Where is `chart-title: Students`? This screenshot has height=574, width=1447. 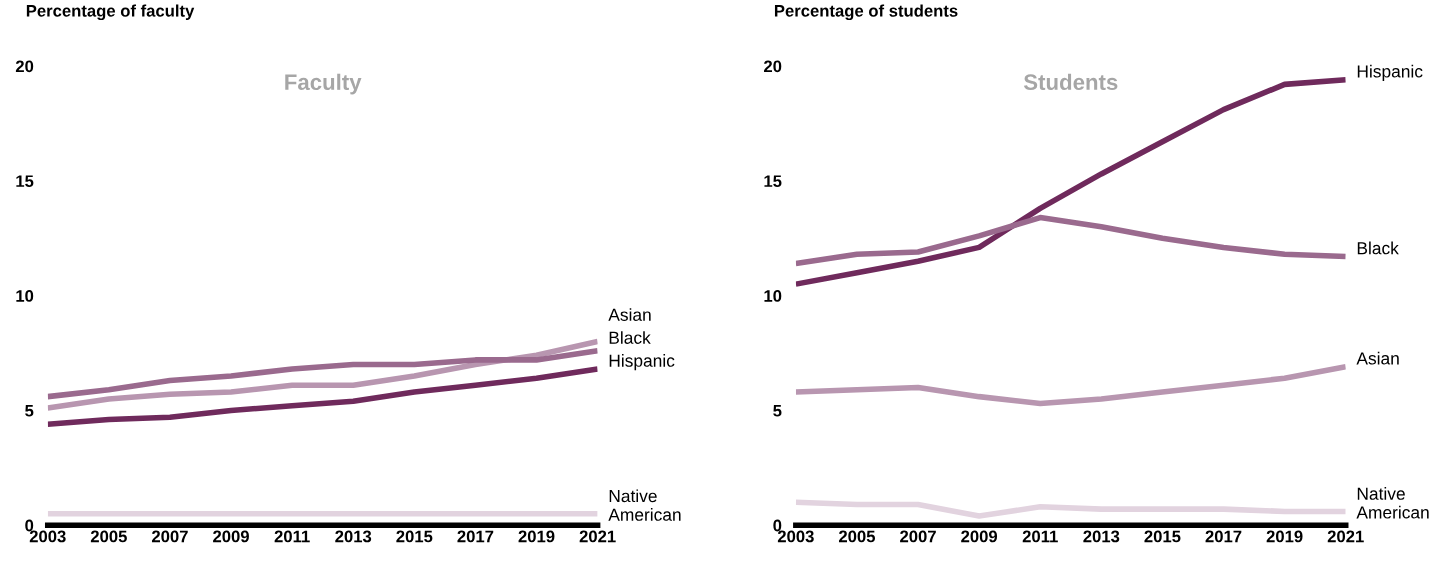 chart-title: Students is located at coordinates (1070, 82).